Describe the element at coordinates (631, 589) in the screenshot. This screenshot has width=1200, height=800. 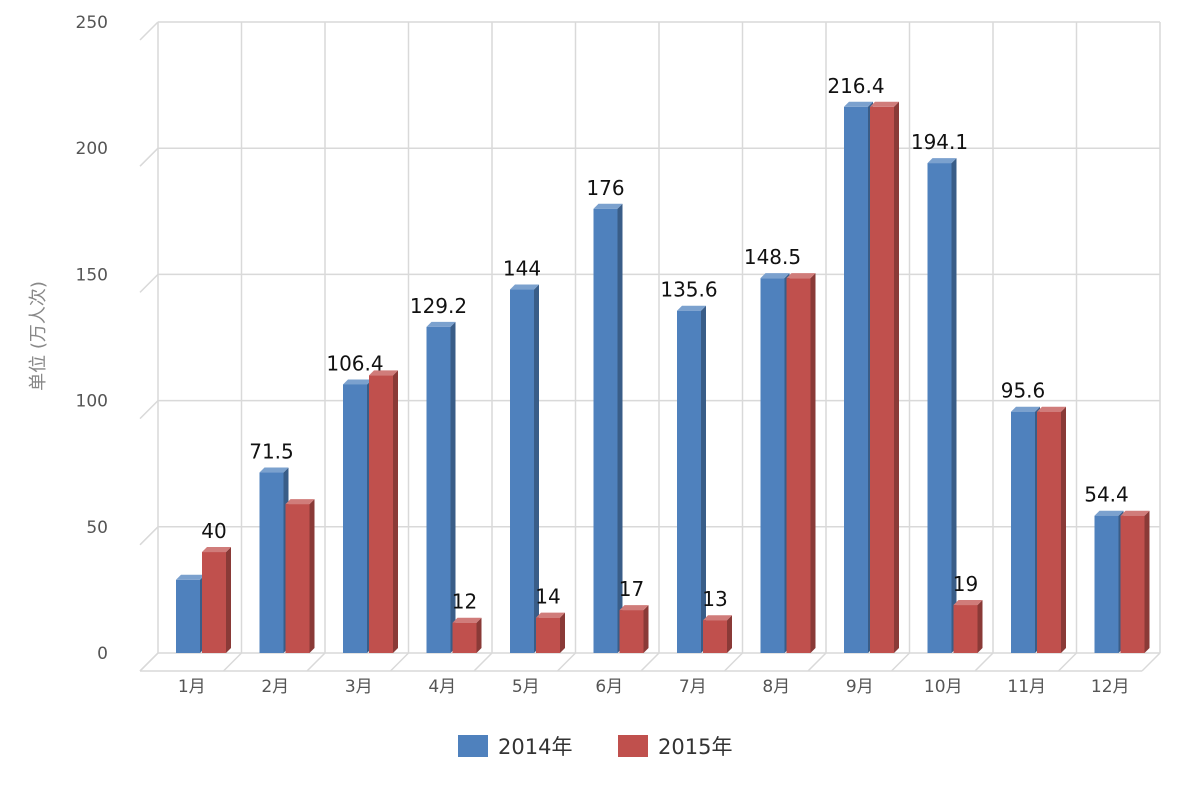
I see `data-label: 17` at that location.